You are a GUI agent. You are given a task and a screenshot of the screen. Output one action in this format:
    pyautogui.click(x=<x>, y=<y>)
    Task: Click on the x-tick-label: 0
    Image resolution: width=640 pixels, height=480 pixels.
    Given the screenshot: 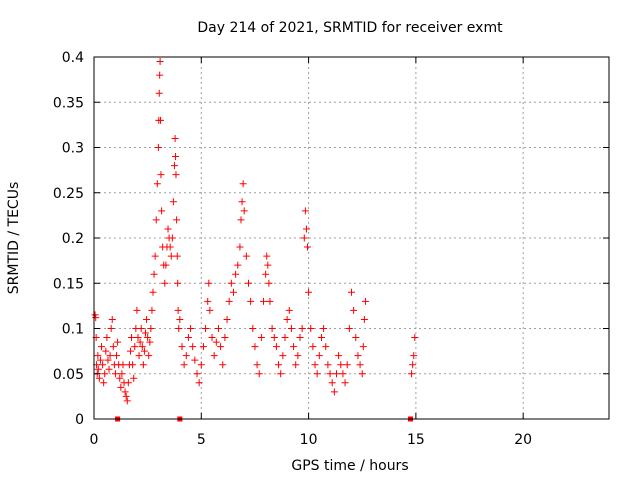 What is the action you would take?
    pyautogui.click(x=94, y=440)
    